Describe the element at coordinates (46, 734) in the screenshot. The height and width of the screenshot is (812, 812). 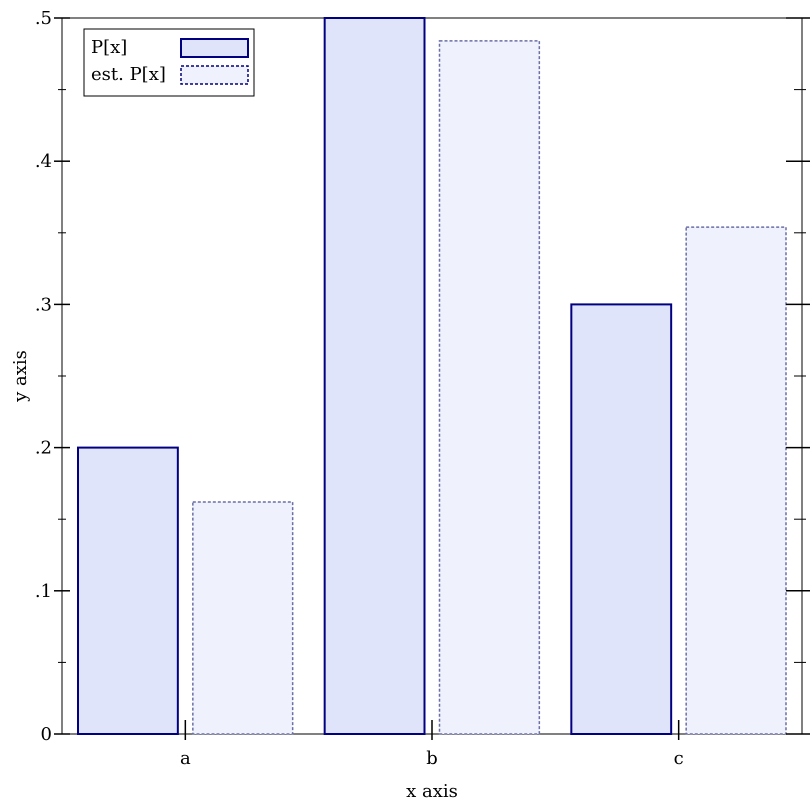
I see `y-tick-label: 0` at that location.